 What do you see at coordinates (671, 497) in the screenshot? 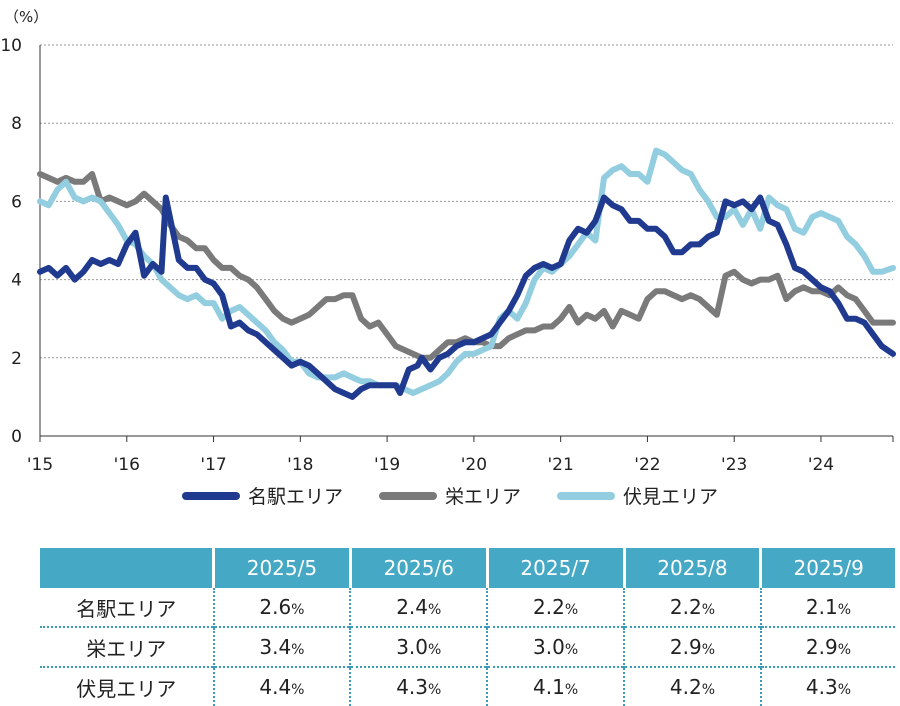
I see `legend-label-fushimi: 伏見エリア` at bounding box center [671, 497].